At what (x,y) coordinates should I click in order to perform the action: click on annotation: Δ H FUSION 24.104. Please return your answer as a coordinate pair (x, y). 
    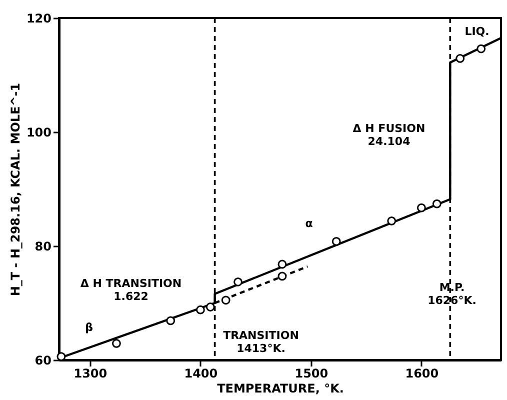
    Looking at the image, I should click on (389, 135).